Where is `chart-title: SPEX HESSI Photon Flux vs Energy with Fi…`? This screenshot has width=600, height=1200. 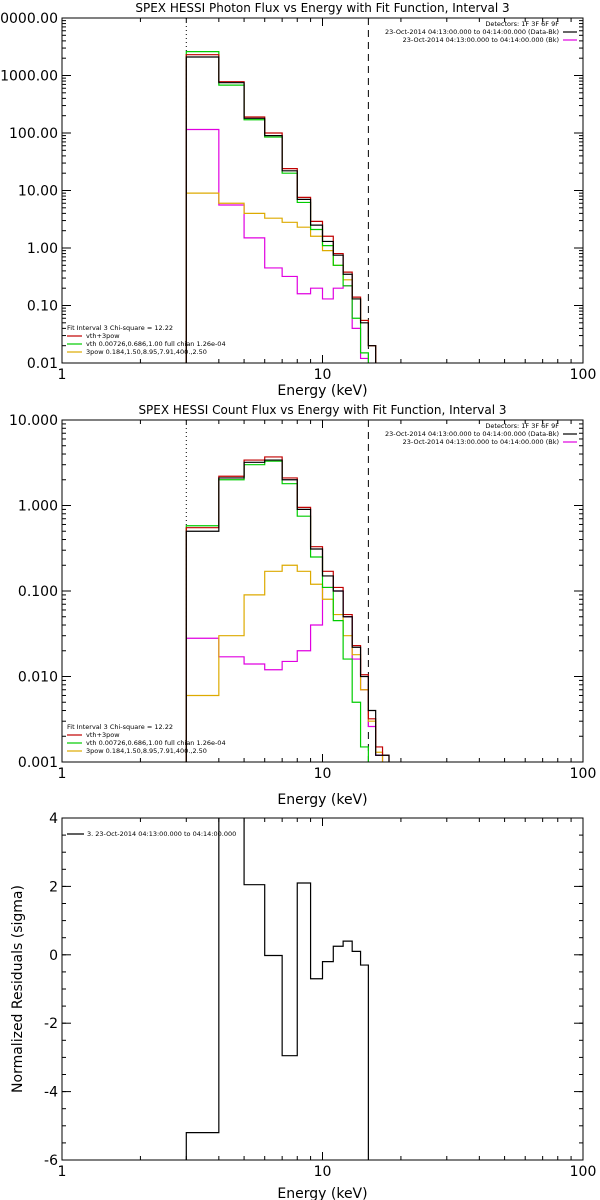
chart-title: SPEX HESSI Photon Flux vs Energy with Fi… is located at coordinates (322, 8).